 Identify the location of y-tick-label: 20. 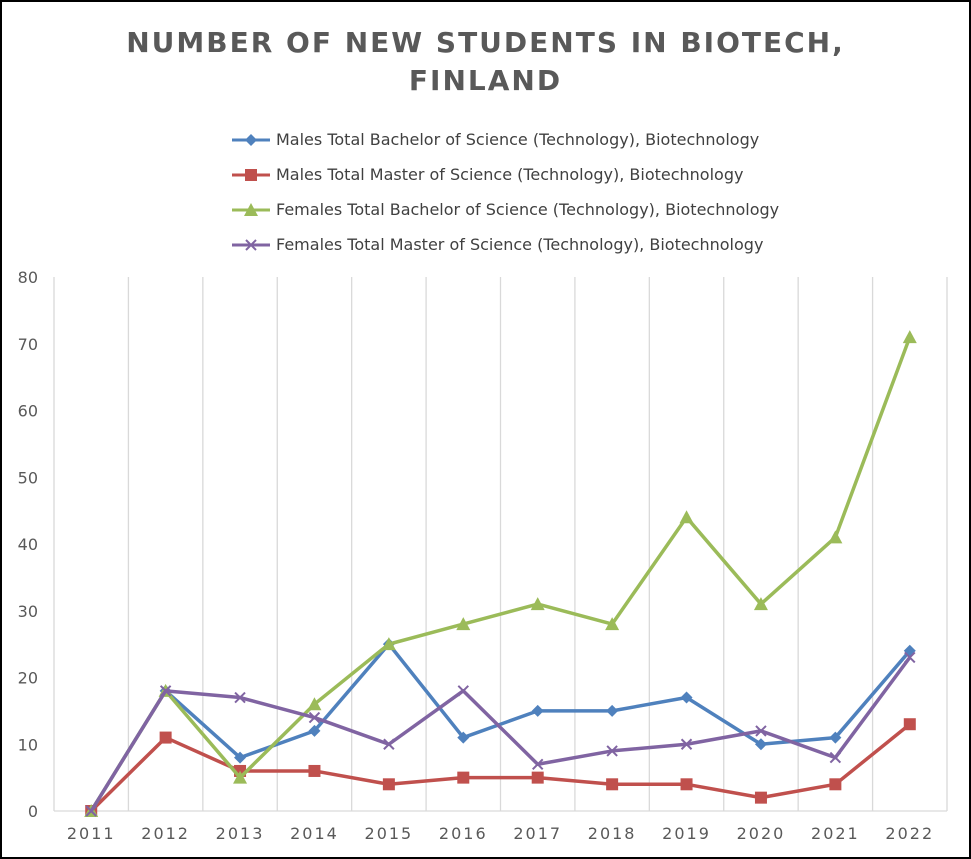
(28, 678).